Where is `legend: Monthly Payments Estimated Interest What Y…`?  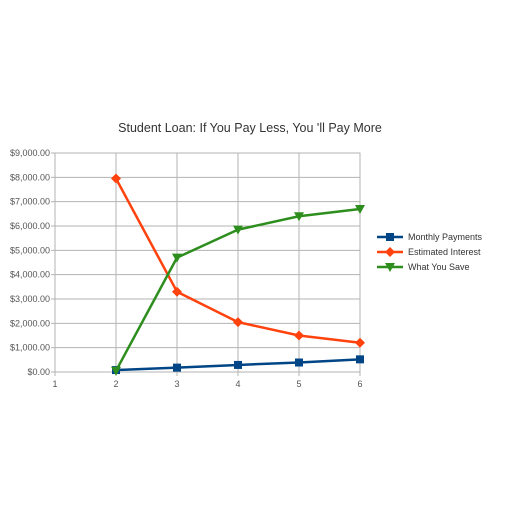 legend: Monthly Payments Estimated Interest What Y… is located at coordinates (430, 252).